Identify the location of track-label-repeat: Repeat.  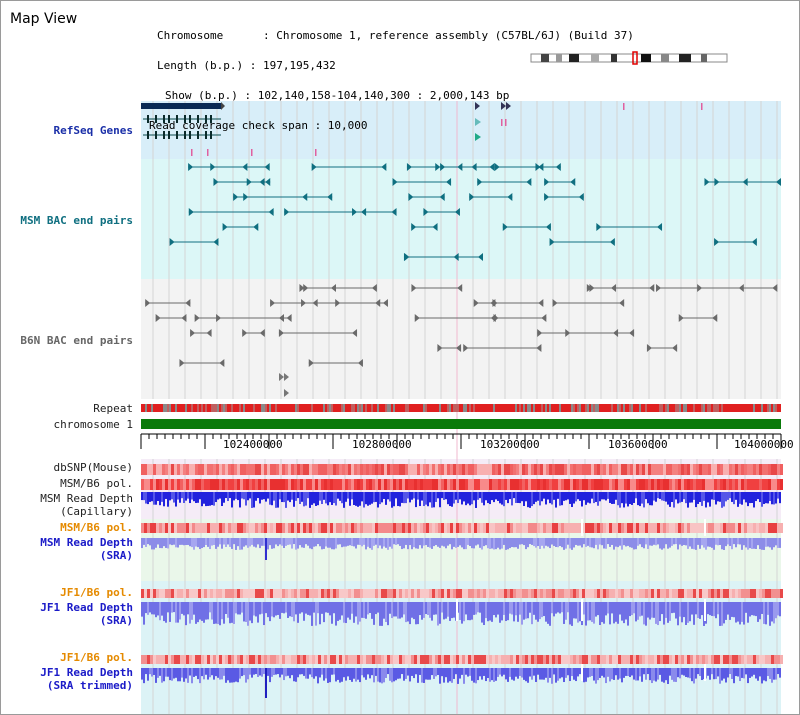
(113, 408).